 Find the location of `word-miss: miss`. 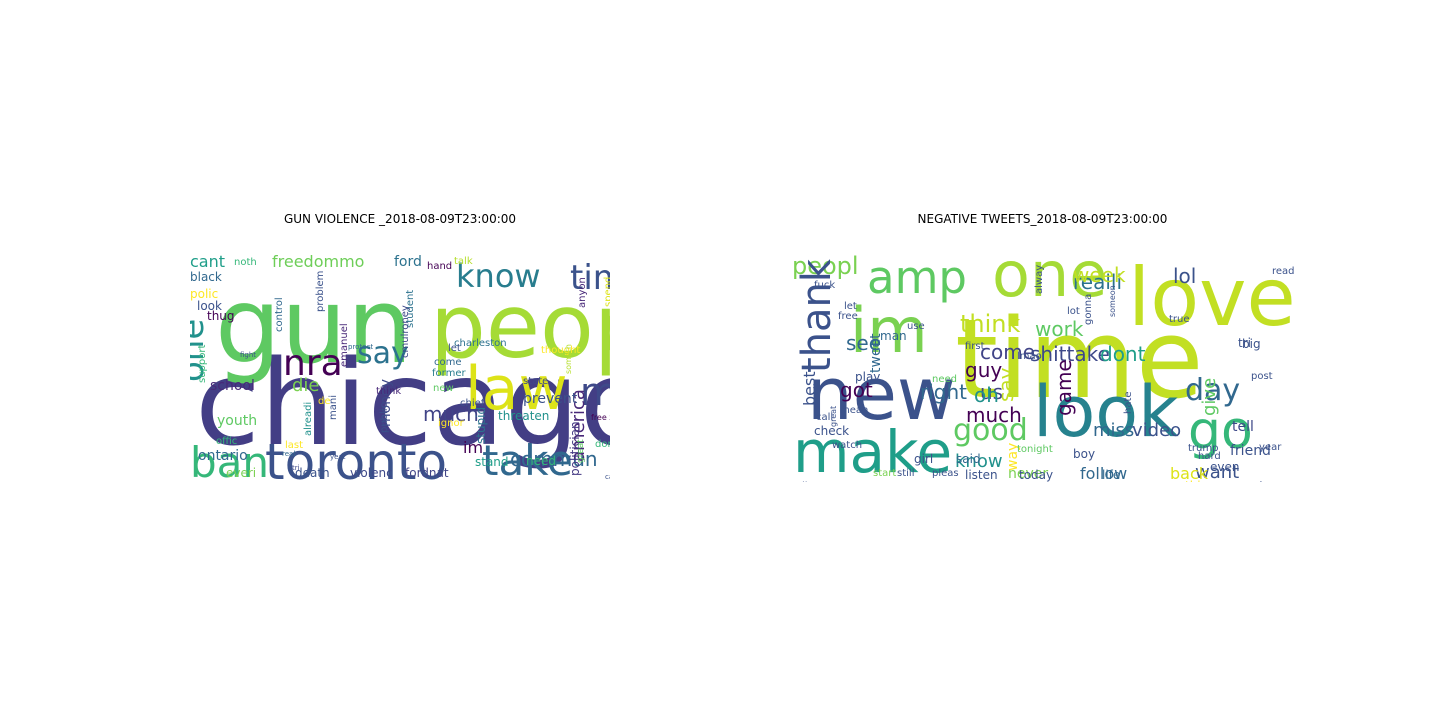

word-miss: miss is located at coordinates (1113, 430).